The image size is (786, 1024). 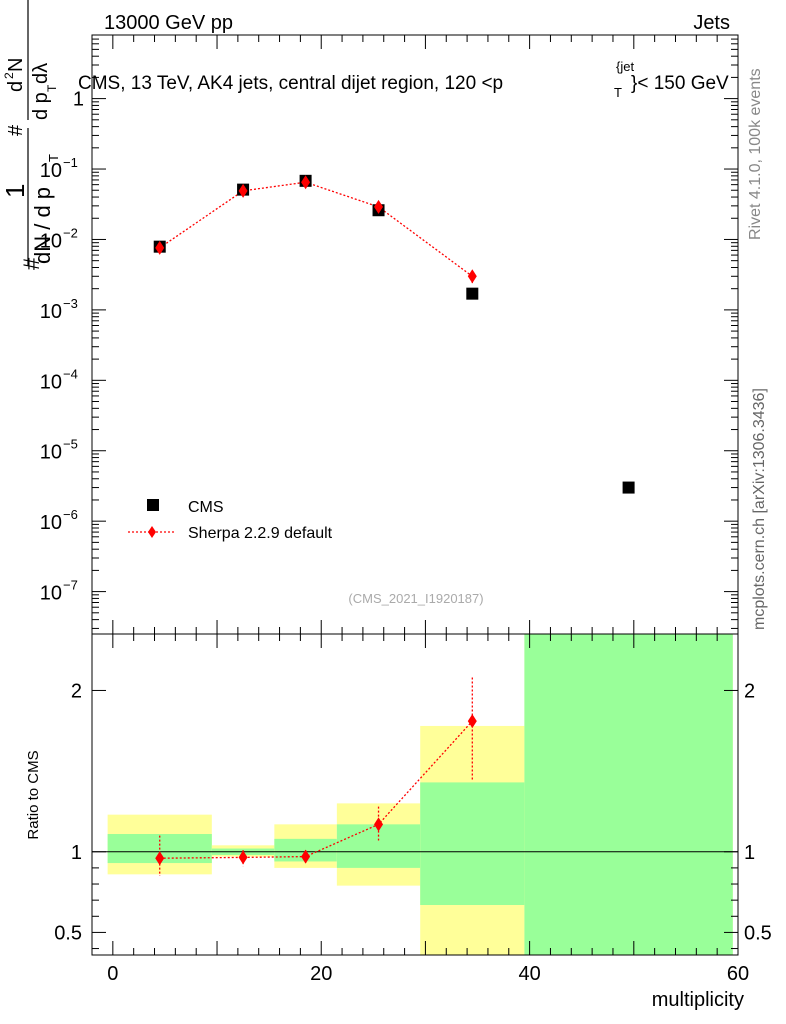 What do you see at coordinates (206, 507) in the screenshot?
I see `legend-cms-label: CMS` at bounding box center [206, 507].